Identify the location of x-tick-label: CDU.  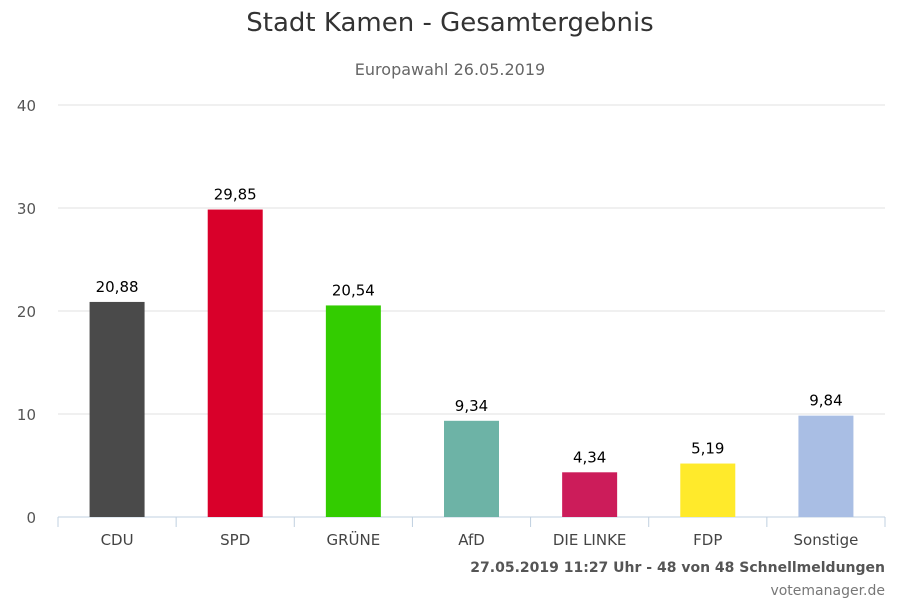
(117, 540).